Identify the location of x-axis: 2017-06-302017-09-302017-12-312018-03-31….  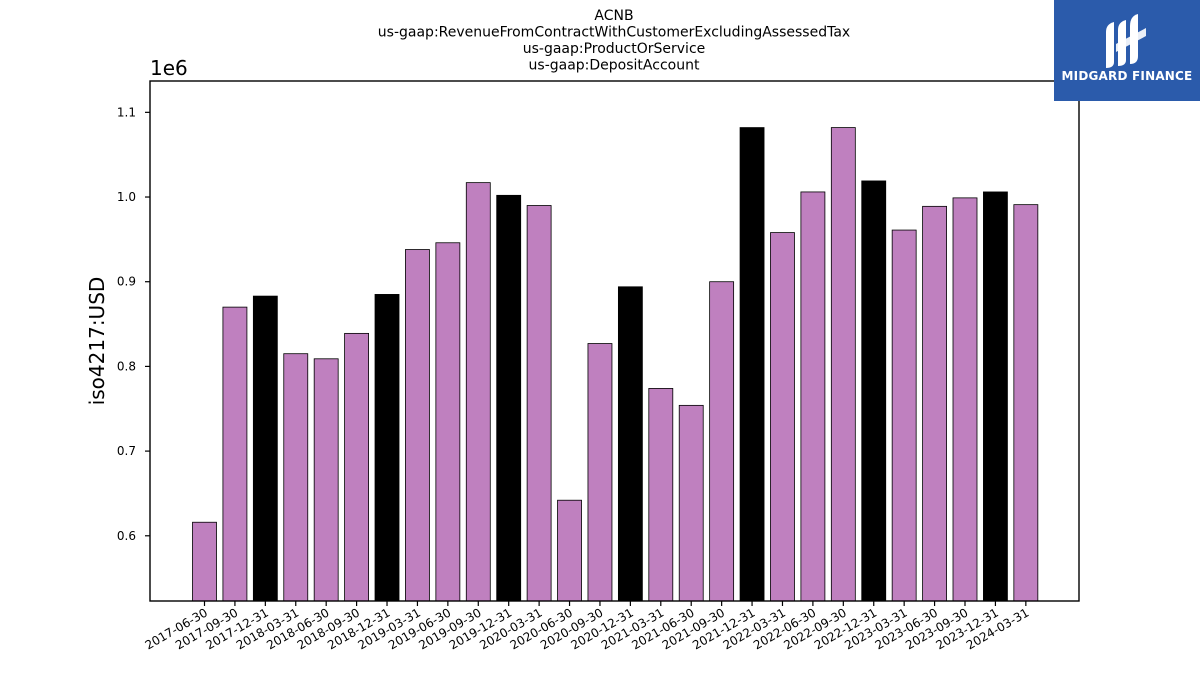
(587, 626).